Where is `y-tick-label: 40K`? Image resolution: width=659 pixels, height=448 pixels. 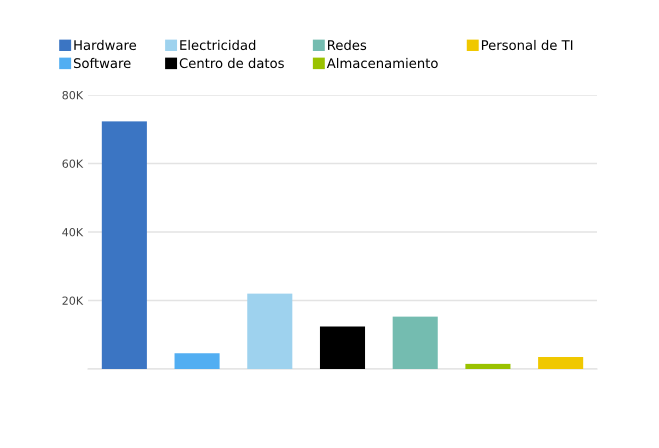 y-tick-label: 40K is located at coordinates (73, 232).